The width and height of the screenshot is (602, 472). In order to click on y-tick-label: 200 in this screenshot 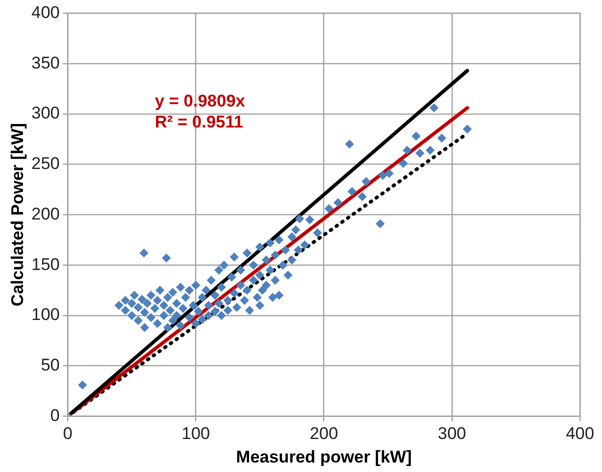, I will do `click(45, 214)`.